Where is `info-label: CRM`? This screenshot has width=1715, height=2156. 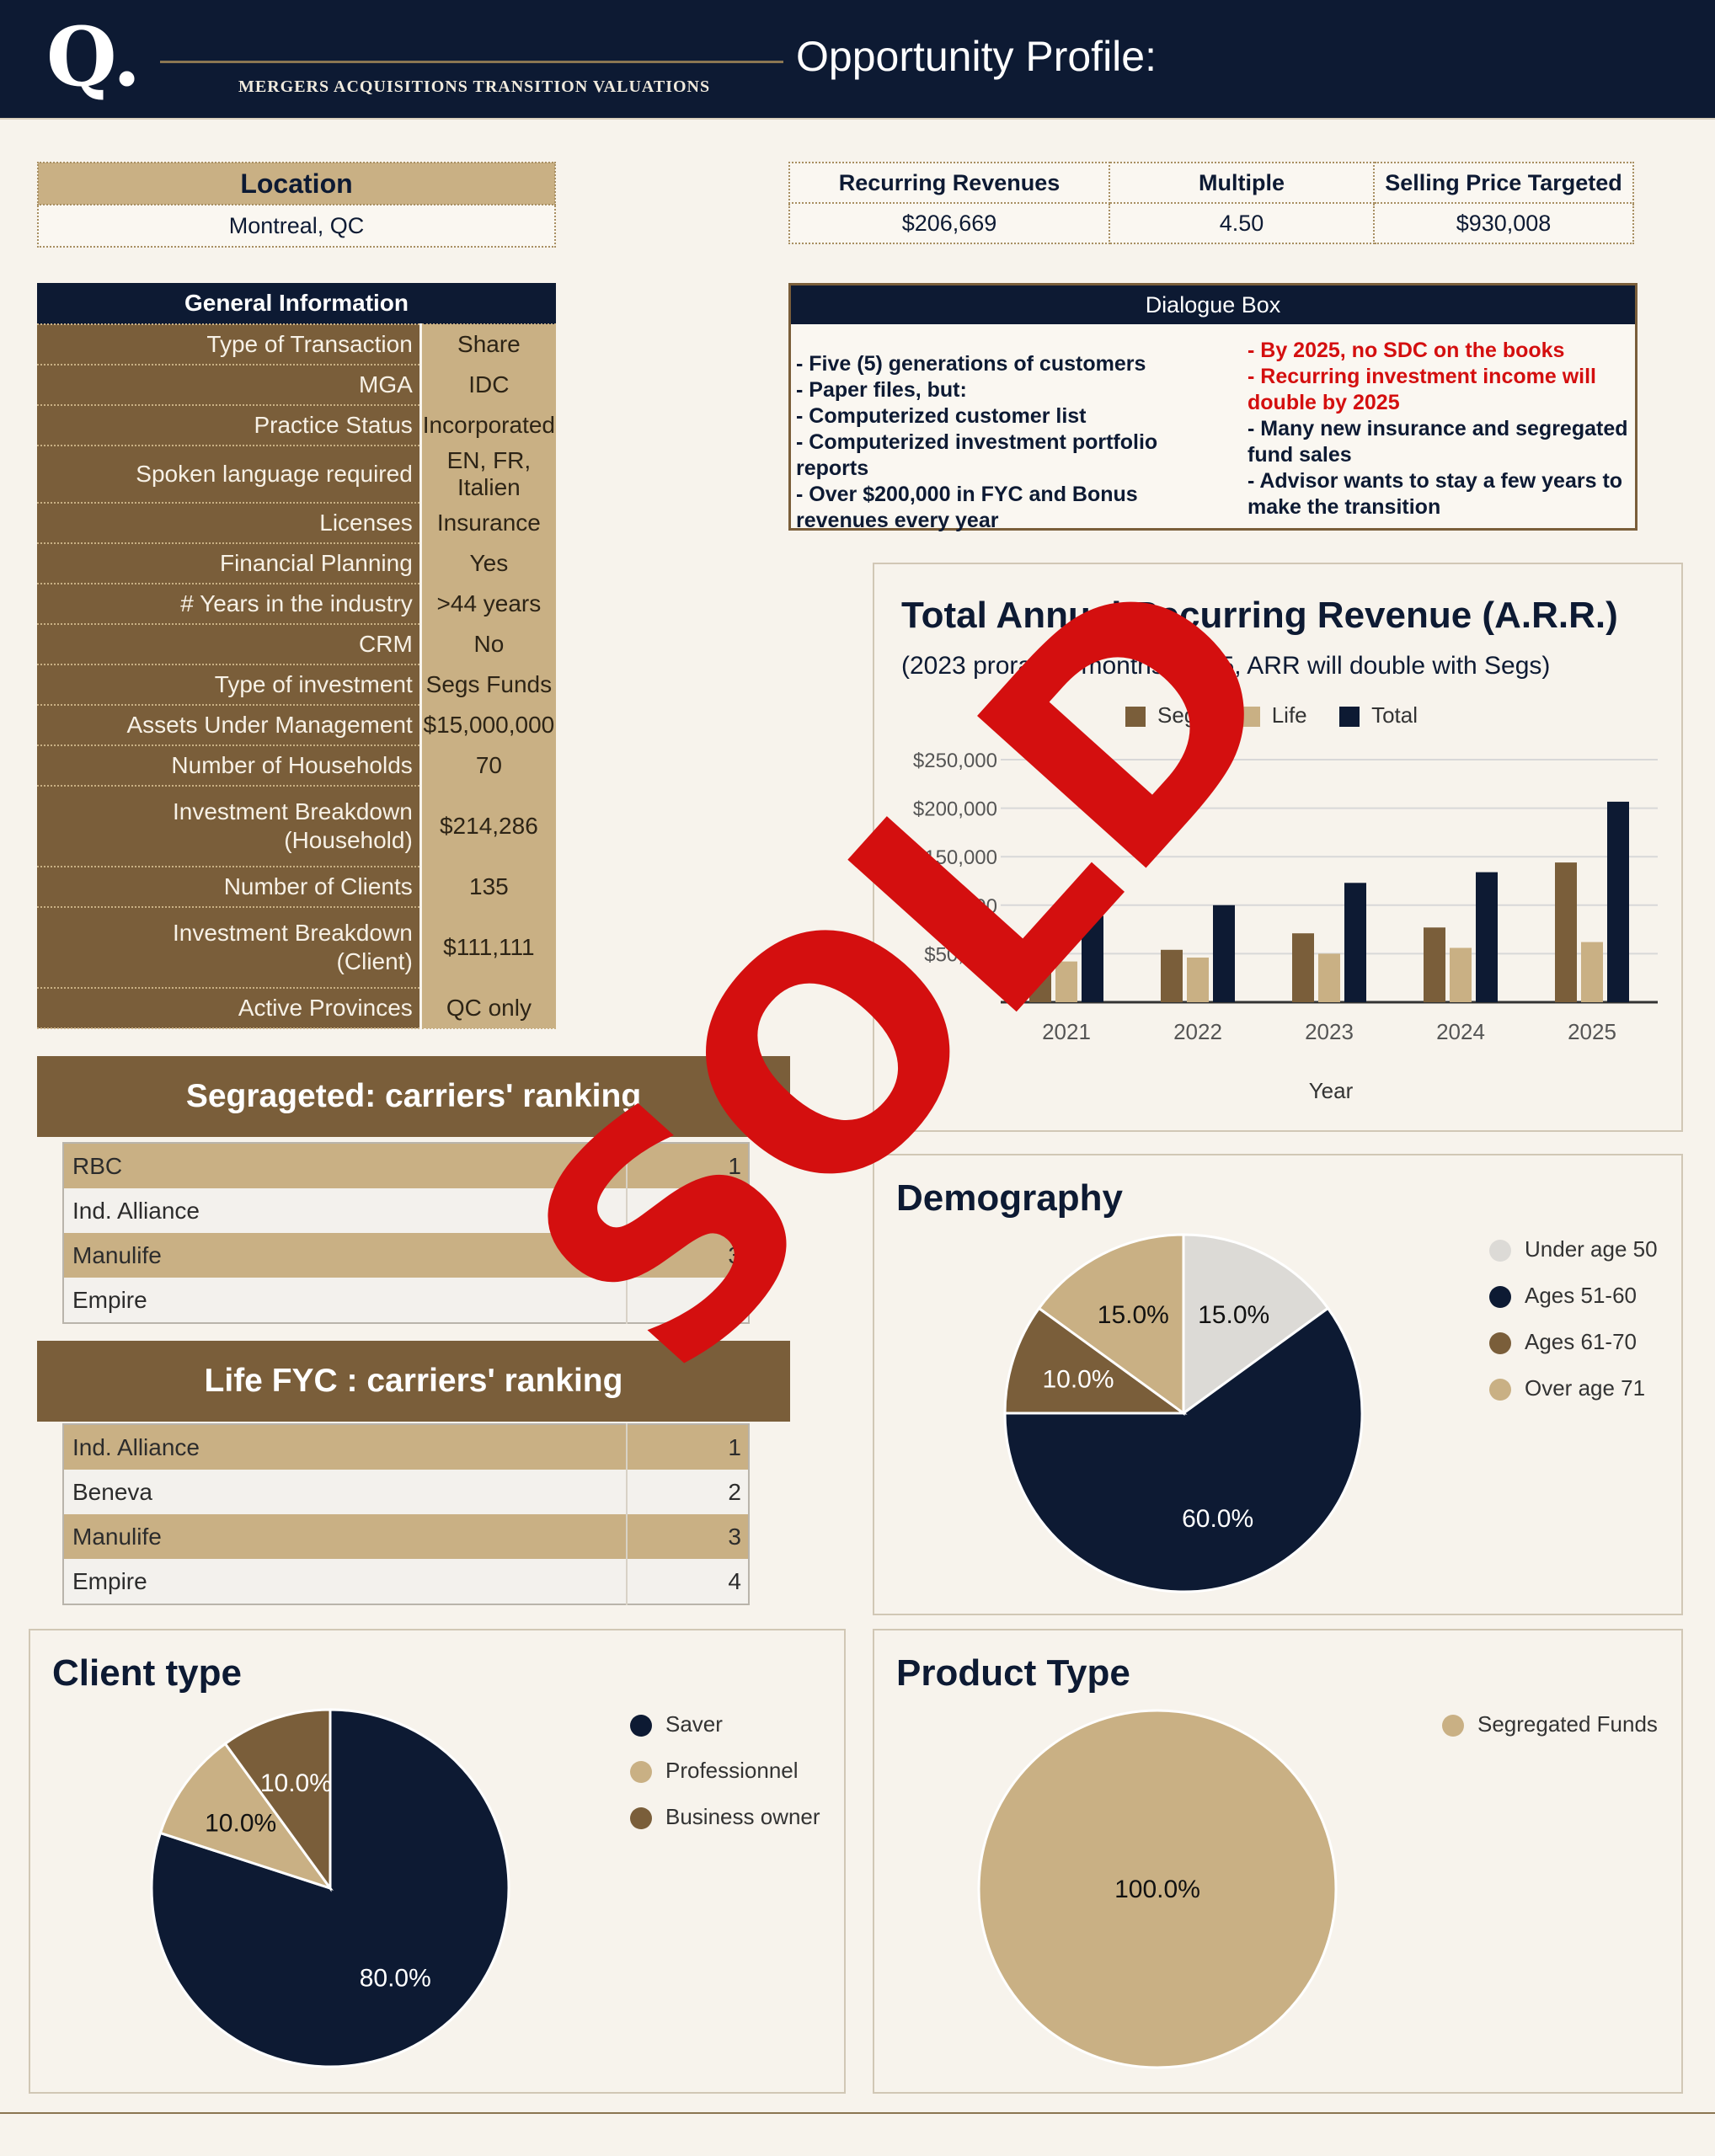
info-label: CRM is located at coordinates (230, 644).